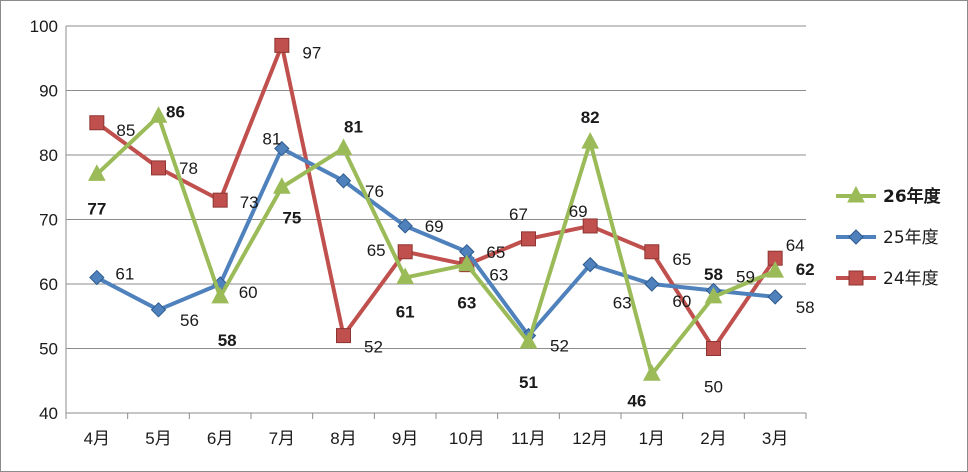 Image resolution: width=968 pixels, height=472 pixels. What do you see at coordinates (590, 117) in the screenshot?
I see `data-label: 82` at bounding box center [590, 117].